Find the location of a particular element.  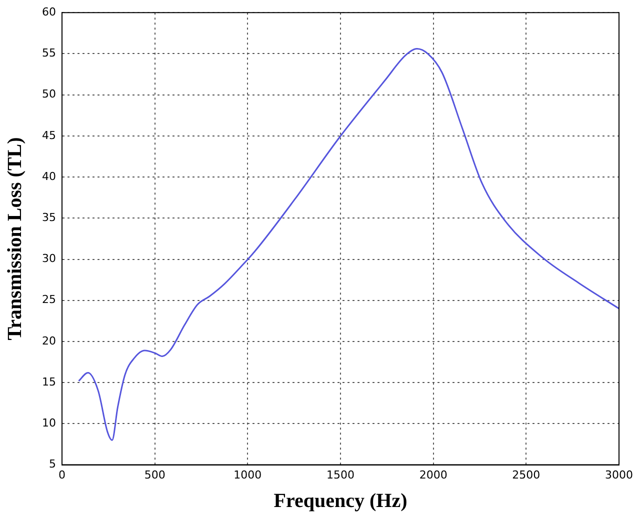

y-tick-label: 25 is located at coordinates (49, 299).